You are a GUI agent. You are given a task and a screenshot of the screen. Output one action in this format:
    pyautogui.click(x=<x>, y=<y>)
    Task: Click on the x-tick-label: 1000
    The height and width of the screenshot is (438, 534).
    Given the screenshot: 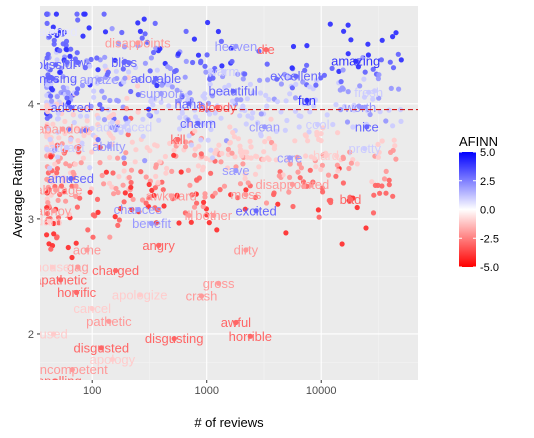 What is the action you would take?
    pyautogui.click(x=206, y=391)
    